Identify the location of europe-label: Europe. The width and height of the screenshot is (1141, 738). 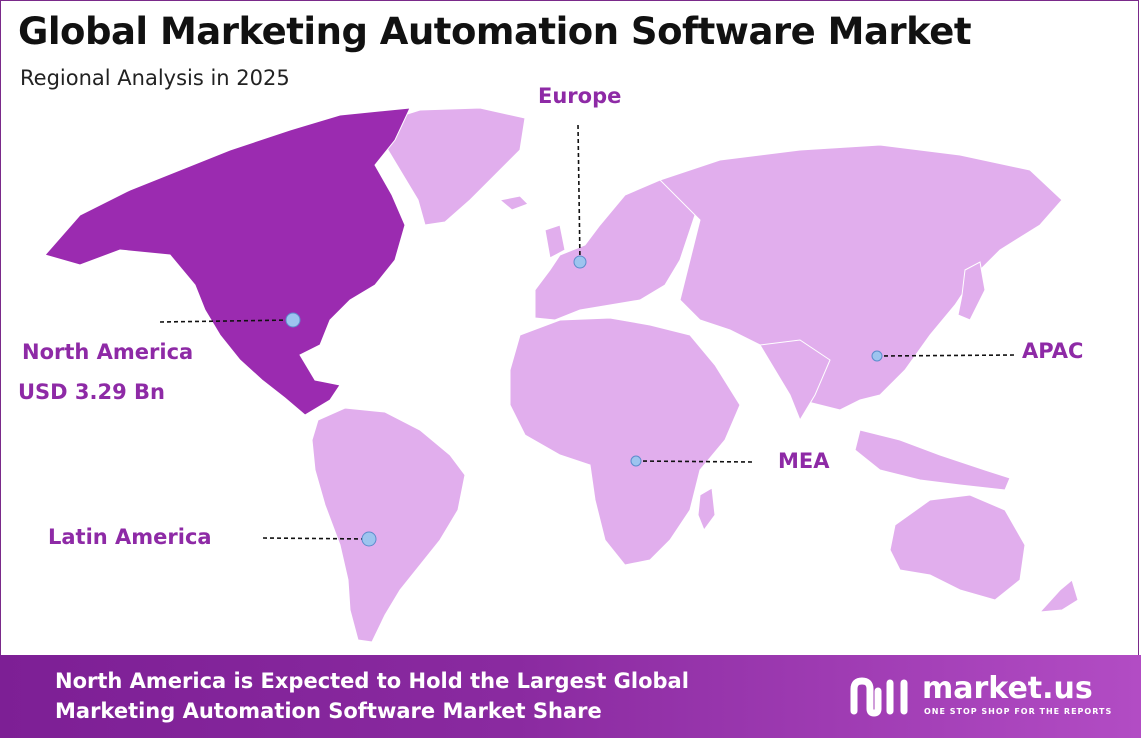
(580, 96).